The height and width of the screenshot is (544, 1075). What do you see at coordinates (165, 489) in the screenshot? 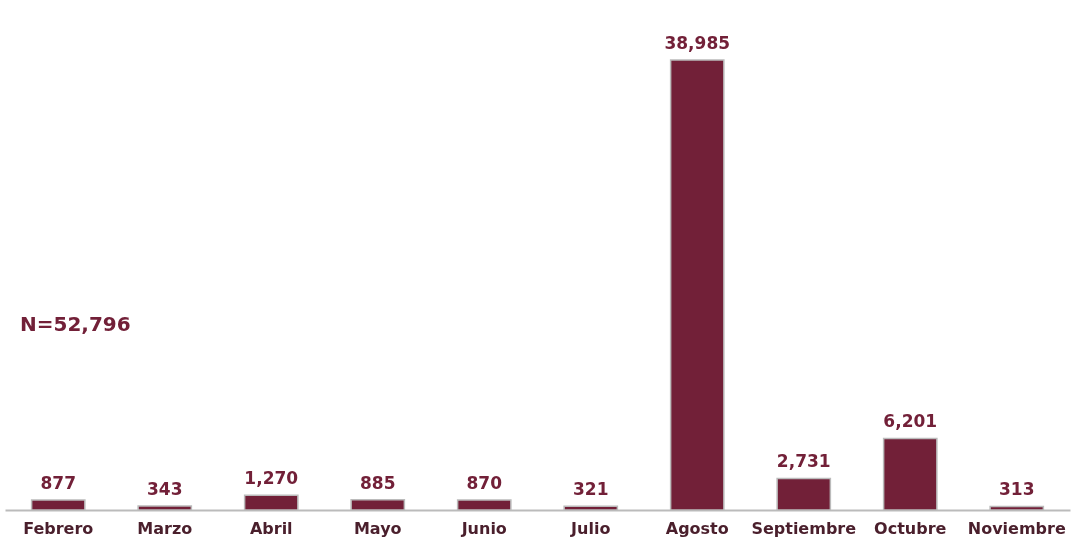
I see `data-label: 343` at bounding box center [165, 489].